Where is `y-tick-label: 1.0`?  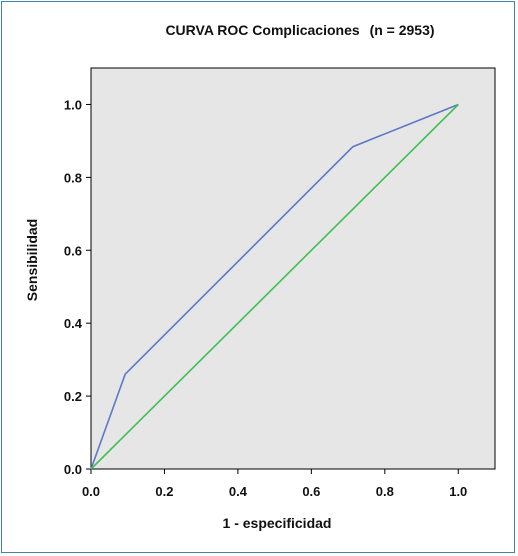 y-tick-label: 1.0 is located at coordinates (73, 104).